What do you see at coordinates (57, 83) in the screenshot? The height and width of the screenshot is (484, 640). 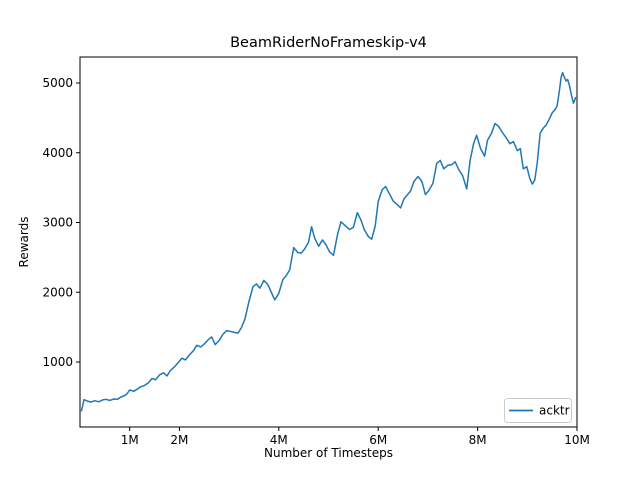 I see `y-tick-label: 5000` at bounding box center [57, 83].